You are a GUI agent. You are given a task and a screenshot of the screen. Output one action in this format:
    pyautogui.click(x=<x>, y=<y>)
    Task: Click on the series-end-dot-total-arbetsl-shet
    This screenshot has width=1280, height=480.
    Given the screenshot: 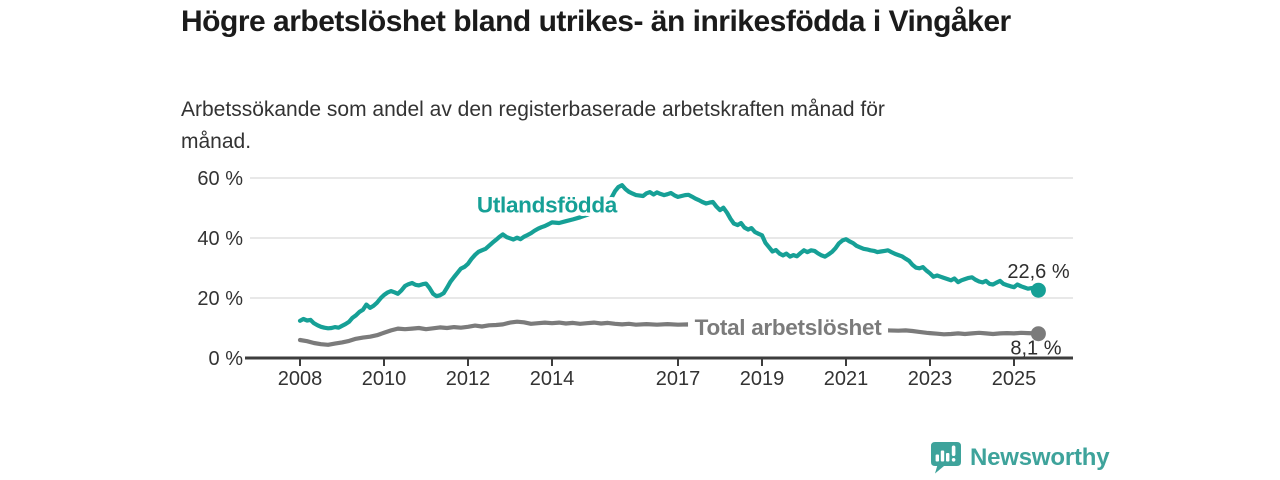 What is the action you would take?
    pyautogui.click(x=1038, y=334)
    